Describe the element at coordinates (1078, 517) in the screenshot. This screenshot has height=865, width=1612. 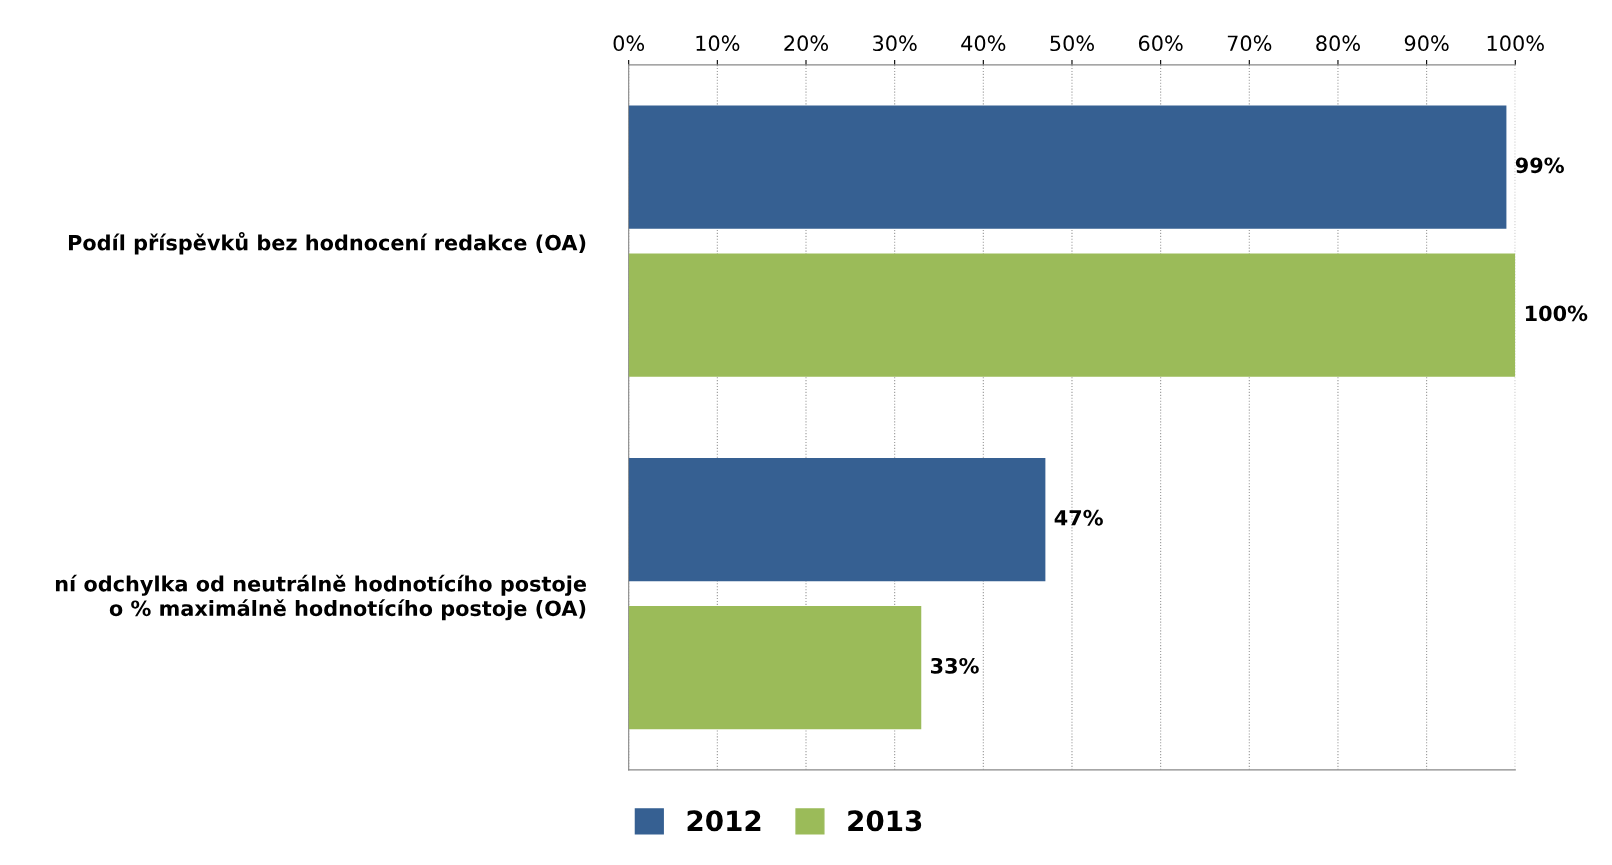
I see `data-label: 47%` at that location.